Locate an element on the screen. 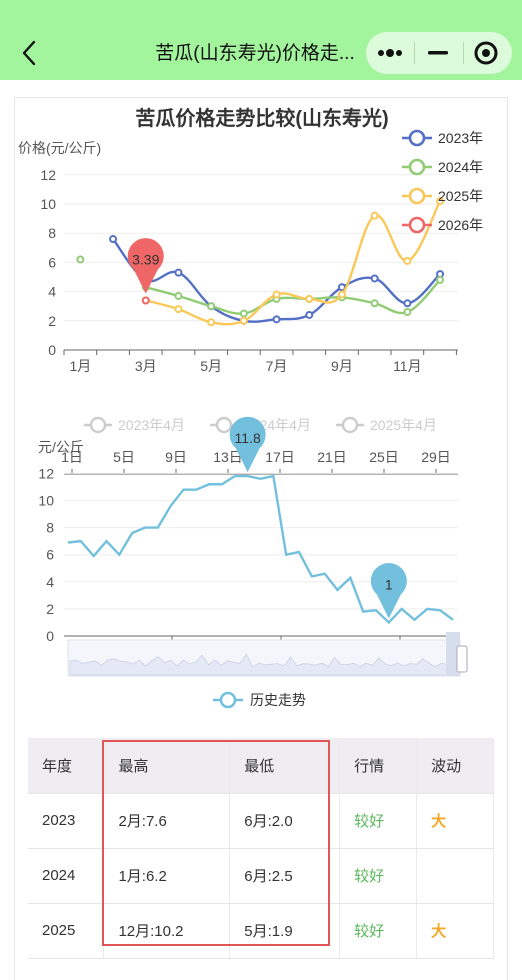  minimize-button is located at coordinates (438, 53).